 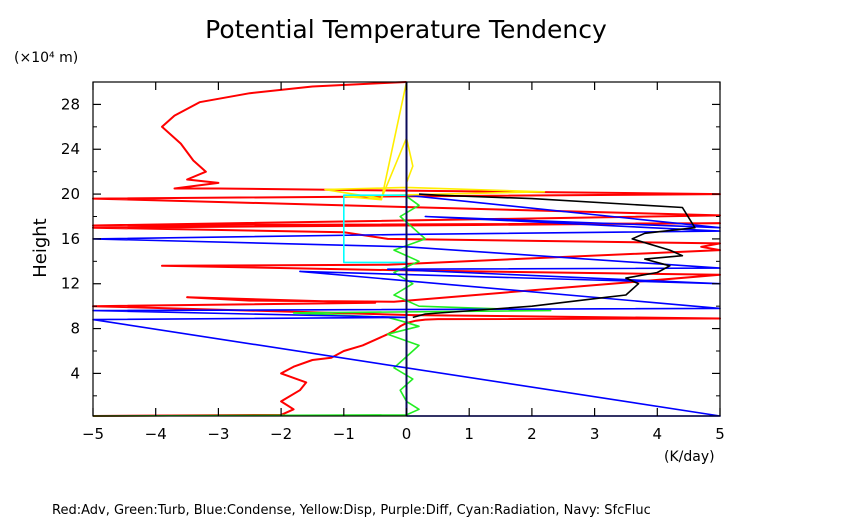 What do you see at coordinates (75, 329) in the screenshot?
I see `y-tick-label: 8` at bounding box center [75, 329].